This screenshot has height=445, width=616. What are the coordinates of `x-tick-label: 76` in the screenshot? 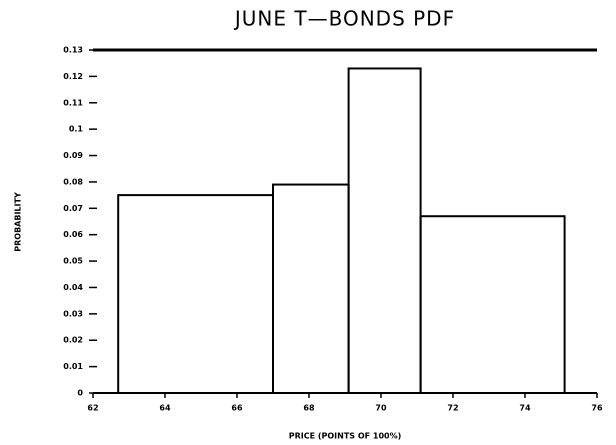 It's located at (597, 408).